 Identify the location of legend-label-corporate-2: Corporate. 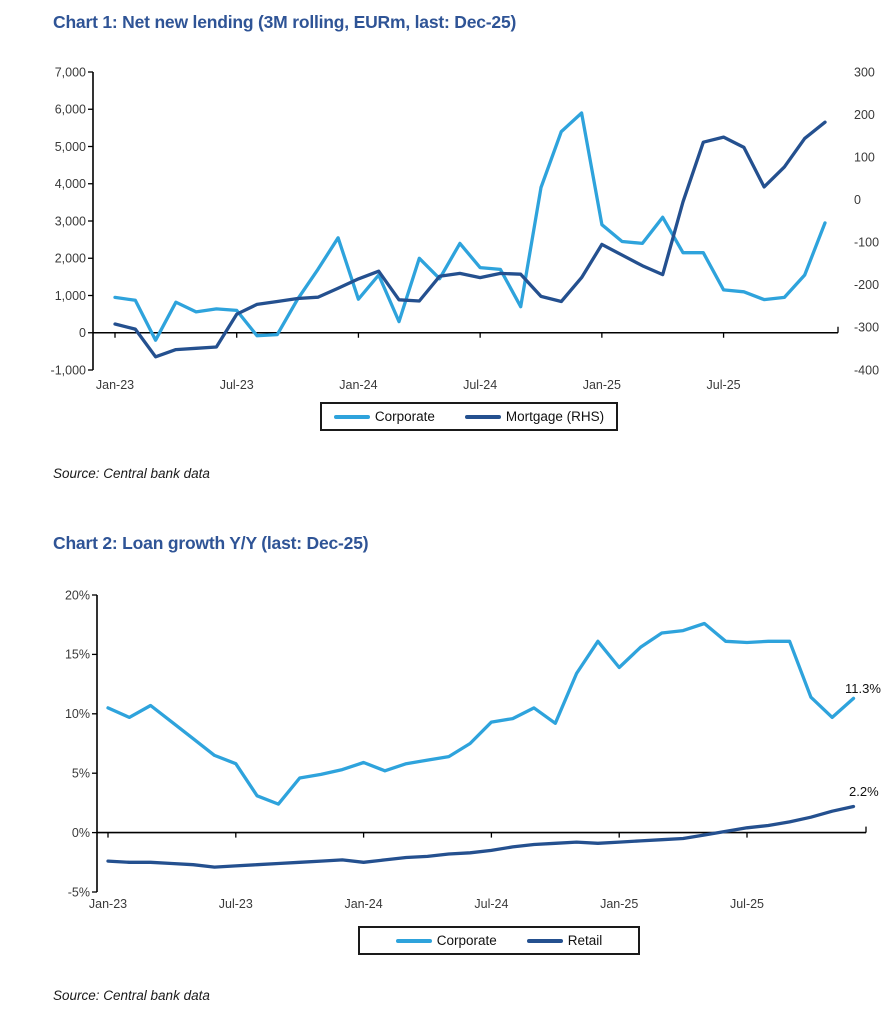
(466, 940).